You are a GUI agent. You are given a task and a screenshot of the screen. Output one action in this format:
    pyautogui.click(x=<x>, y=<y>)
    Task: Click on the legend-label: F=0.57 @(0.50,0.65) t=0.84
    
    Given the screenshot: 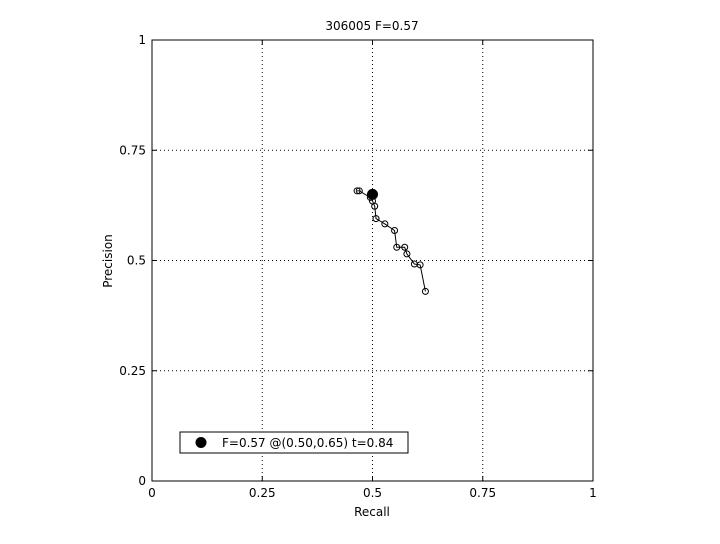 What is the action you would take?
    pyautogui.click(x=307, y=443)
    